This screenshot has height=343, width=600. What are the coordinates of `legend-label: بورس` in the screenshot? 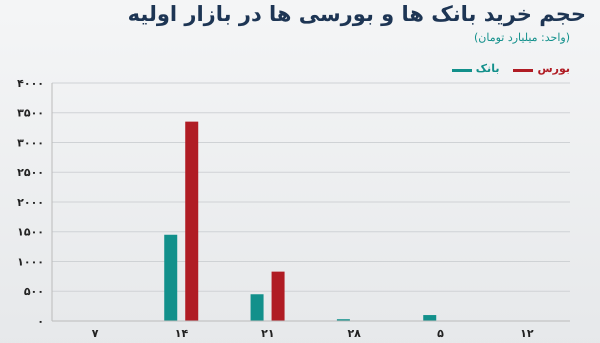 It's located at (553, 68).